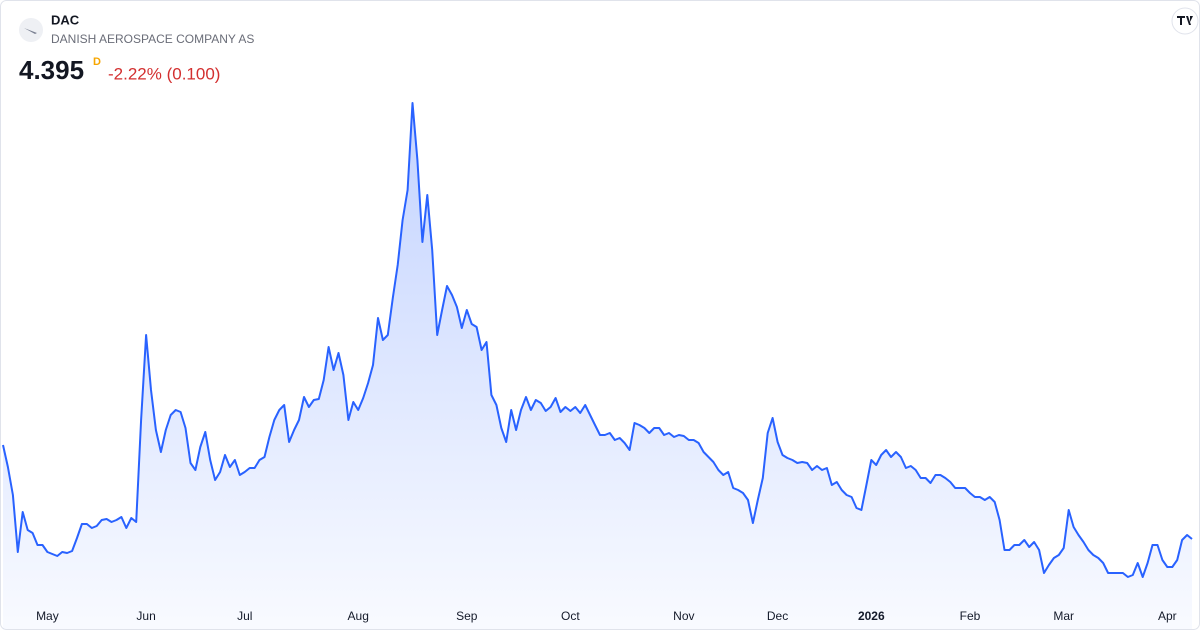 The width and height of the screenshot is (1200, 630). Describe the element at coordinates (164, 73) in the screenshot. I see `price-change: -2.22% (0.100)` at that location.